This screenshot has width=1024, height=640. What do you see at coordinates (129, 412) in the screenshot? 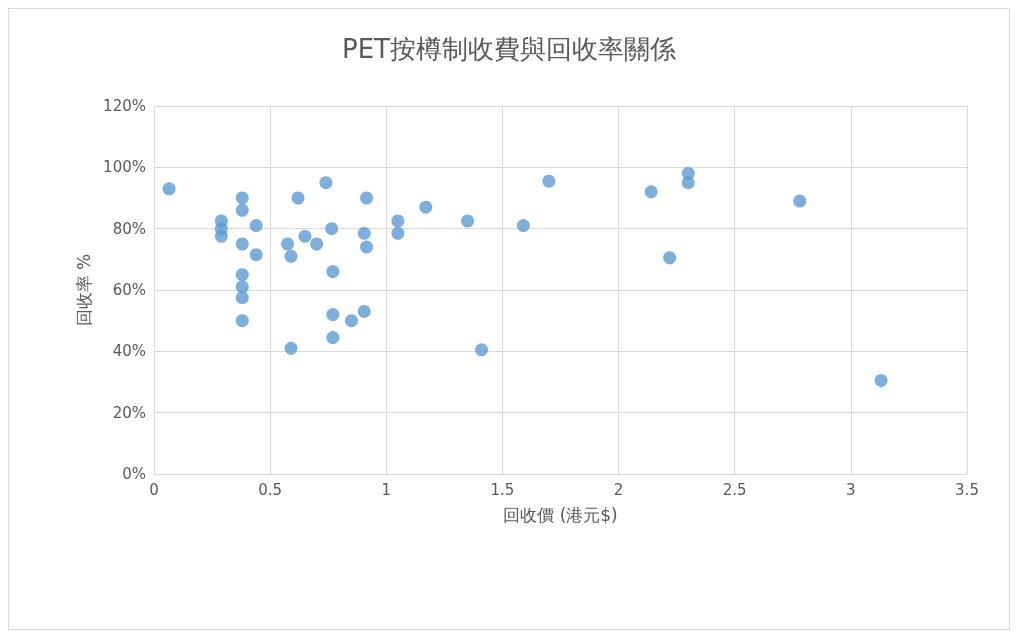
I see `y-tick-label: 20%` at bounding box center [129, 412].